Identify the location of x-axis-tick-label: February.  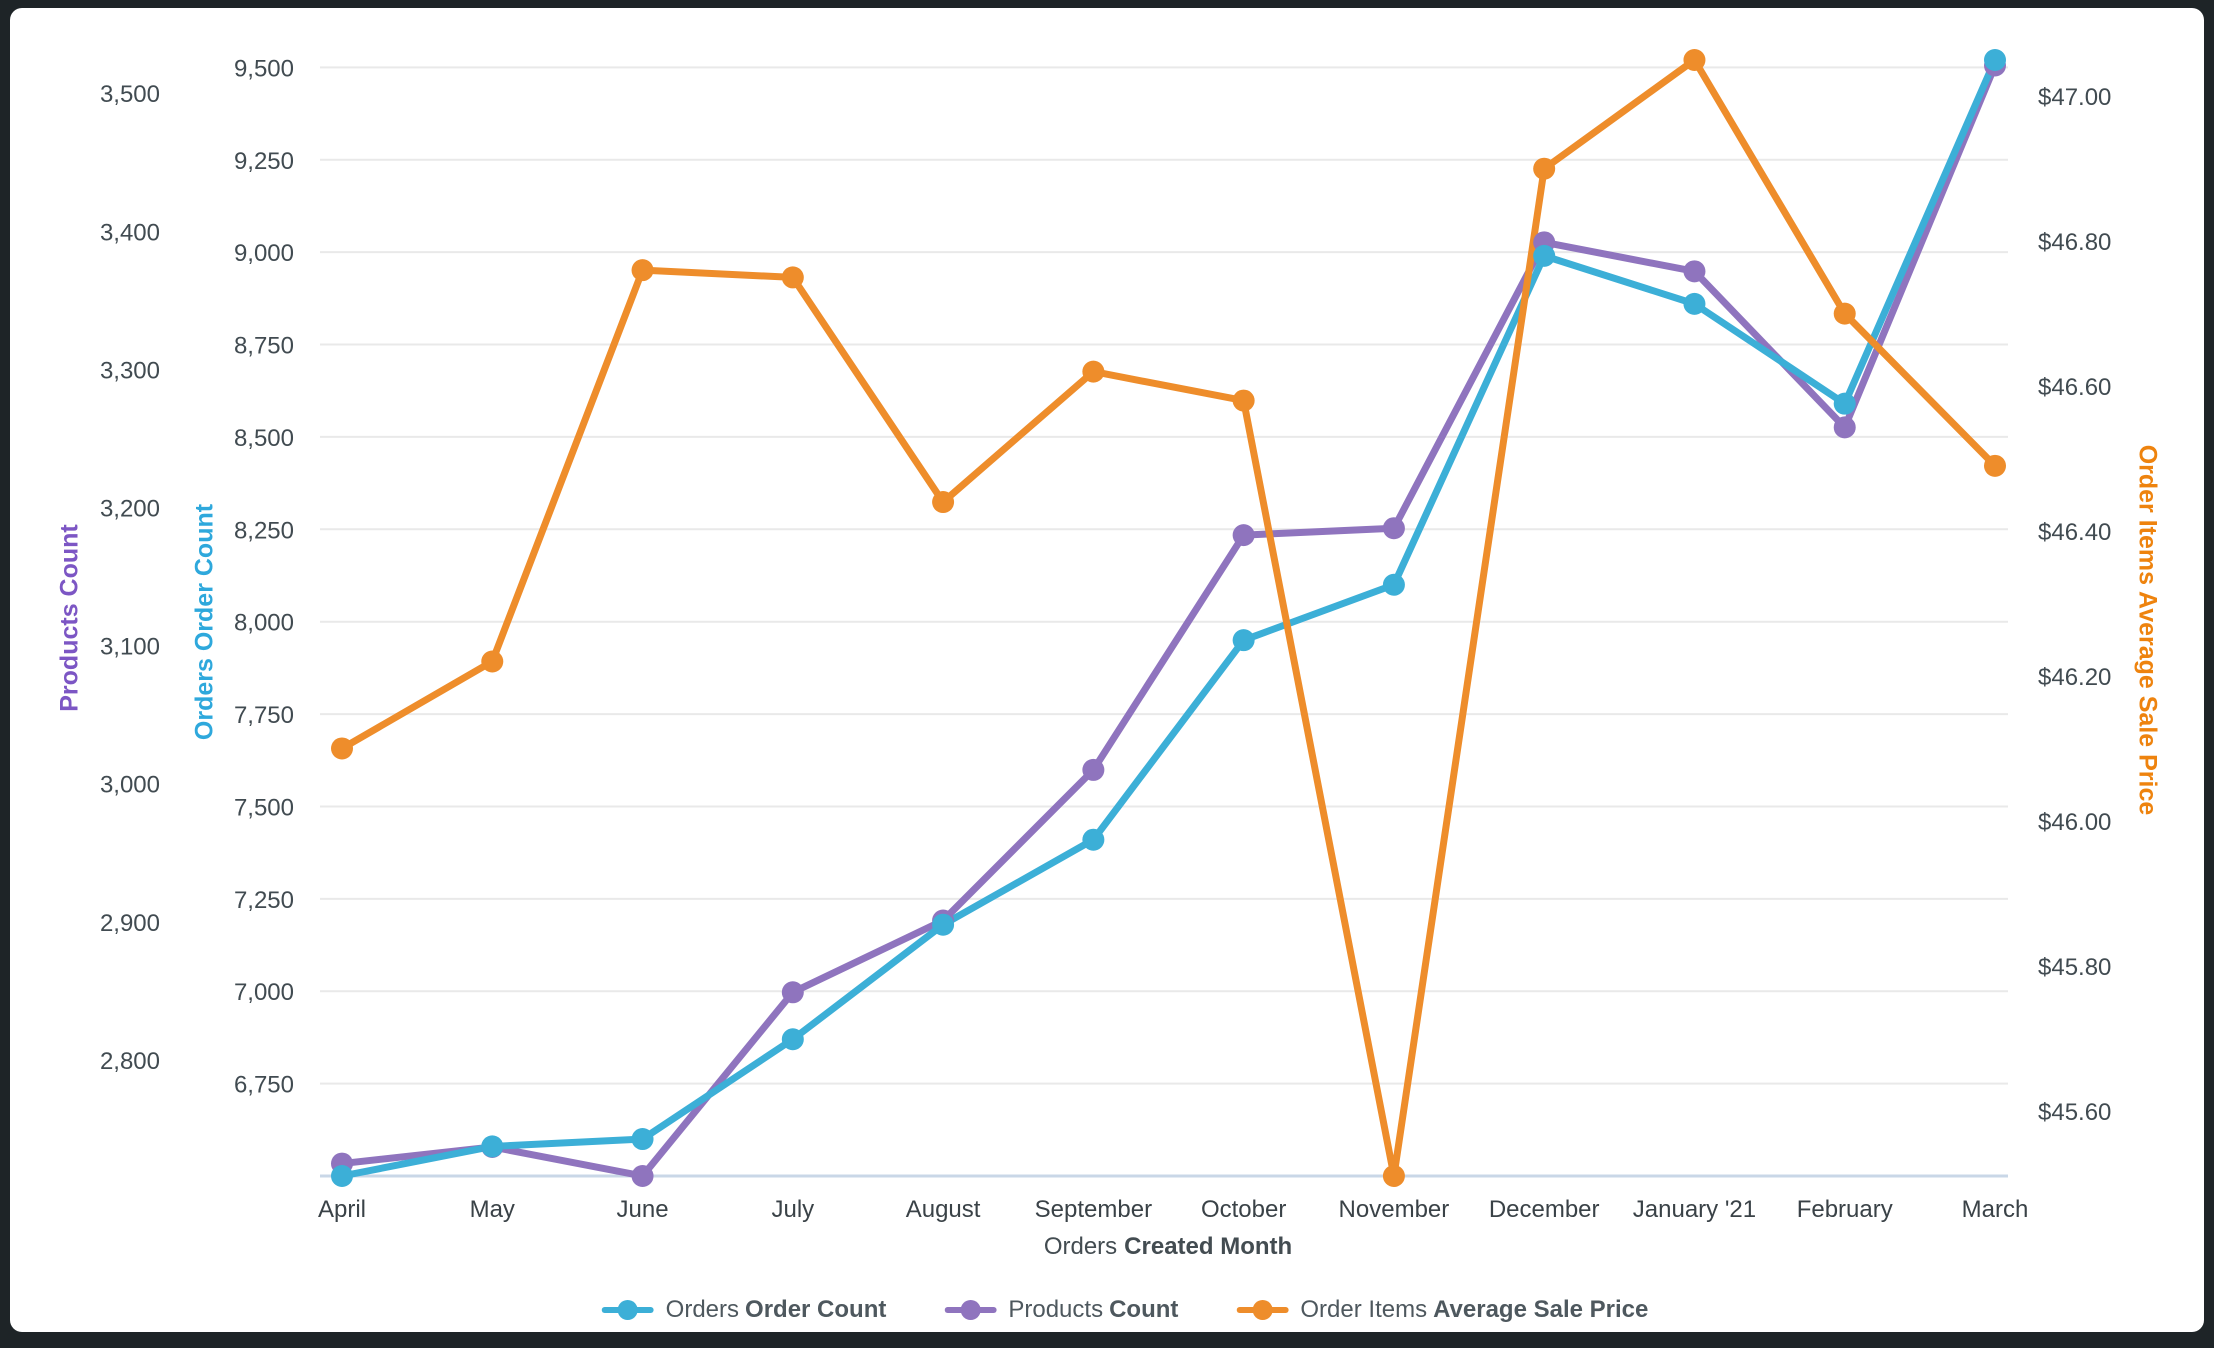
(1845, 1209).